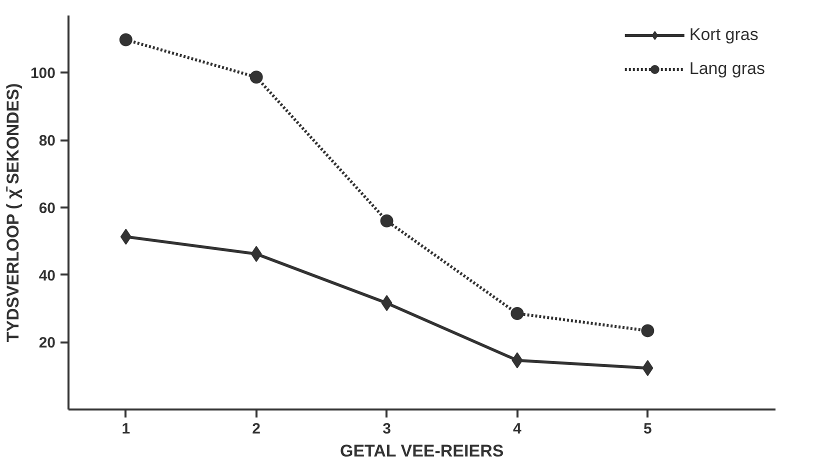 The width and height of the screenshot is (835, 463). Describe the element at coordinates (256, 429) in the screenshot. I see `x-tick-label: 2` at that location.